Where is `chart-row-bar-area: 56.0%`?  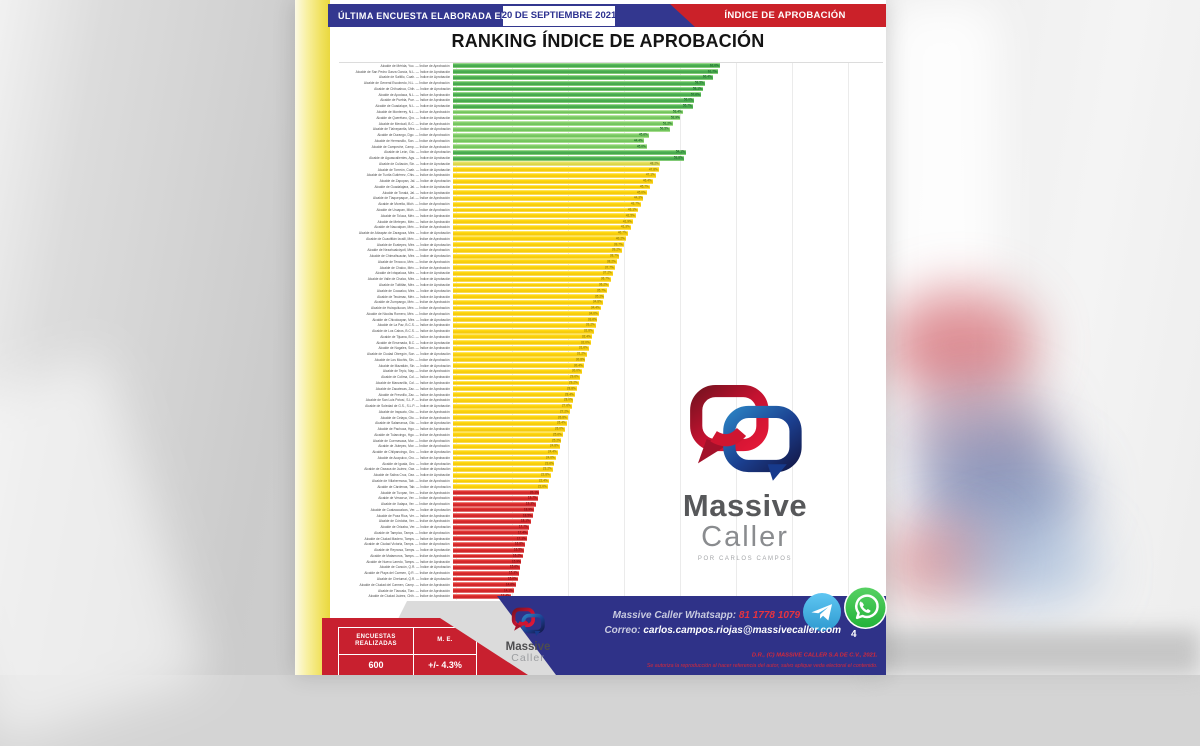 chart-row-bar-area: 56.0% is located at coordinates (668, 100).